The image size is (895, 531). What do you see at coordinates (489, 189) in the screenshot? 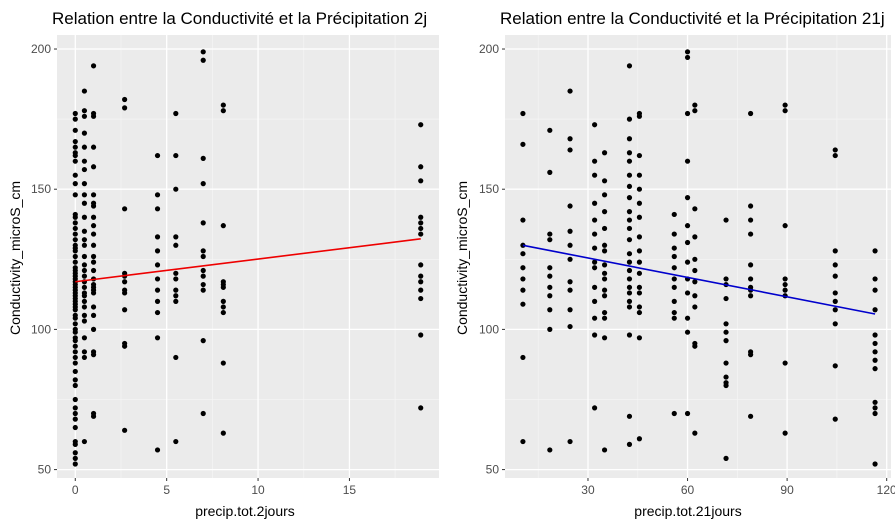
I see `y-tick-label: 150` at bounding box center [489, 189].